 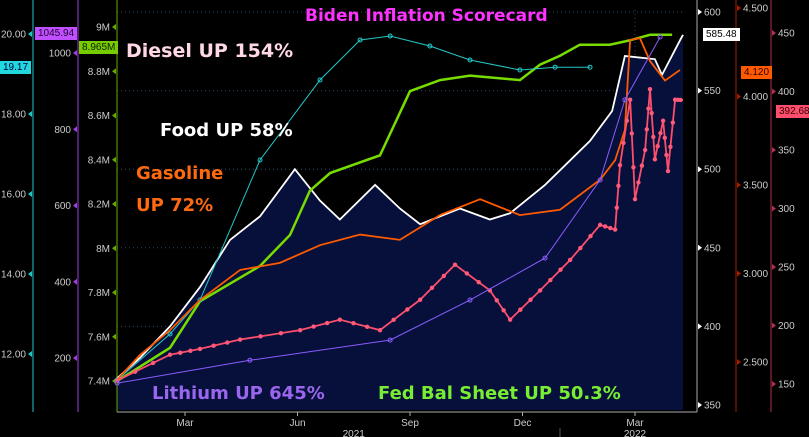 What do you see at coordinates (712, 327) in the screenshot?
I see `axis-tick-label-white: 400` at bounding box center [712, 327].